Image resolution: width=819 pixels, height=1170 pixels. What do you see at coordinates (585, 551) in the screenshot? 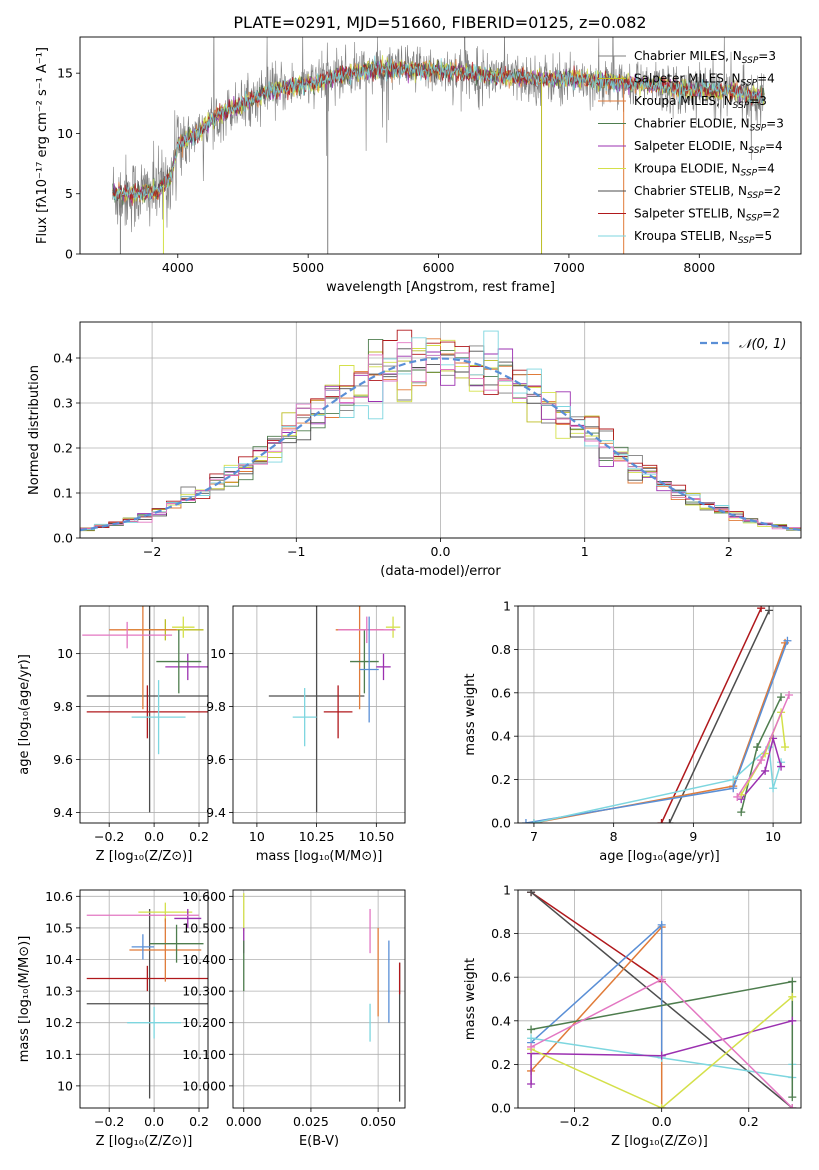
I see `x-tick-label: 1` at bounding box center [585, 551].